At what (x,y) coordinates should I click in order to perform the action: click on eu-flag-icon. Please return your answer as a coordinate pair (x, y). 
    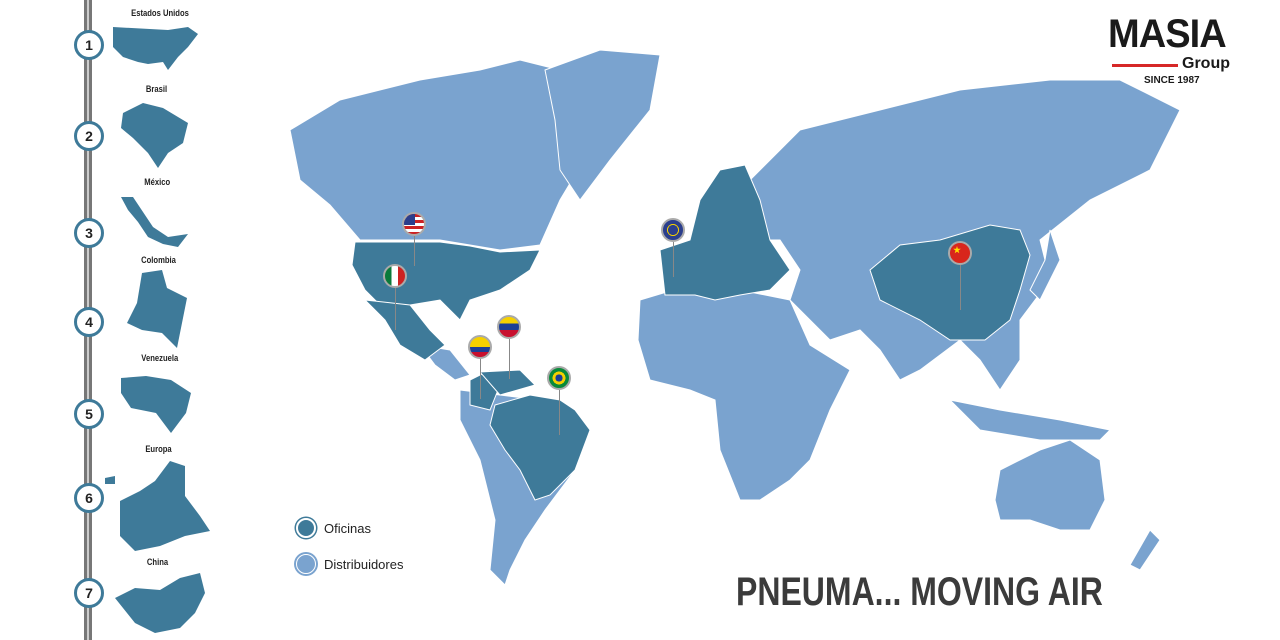
    Looking at the image, I should click on (673, 230).